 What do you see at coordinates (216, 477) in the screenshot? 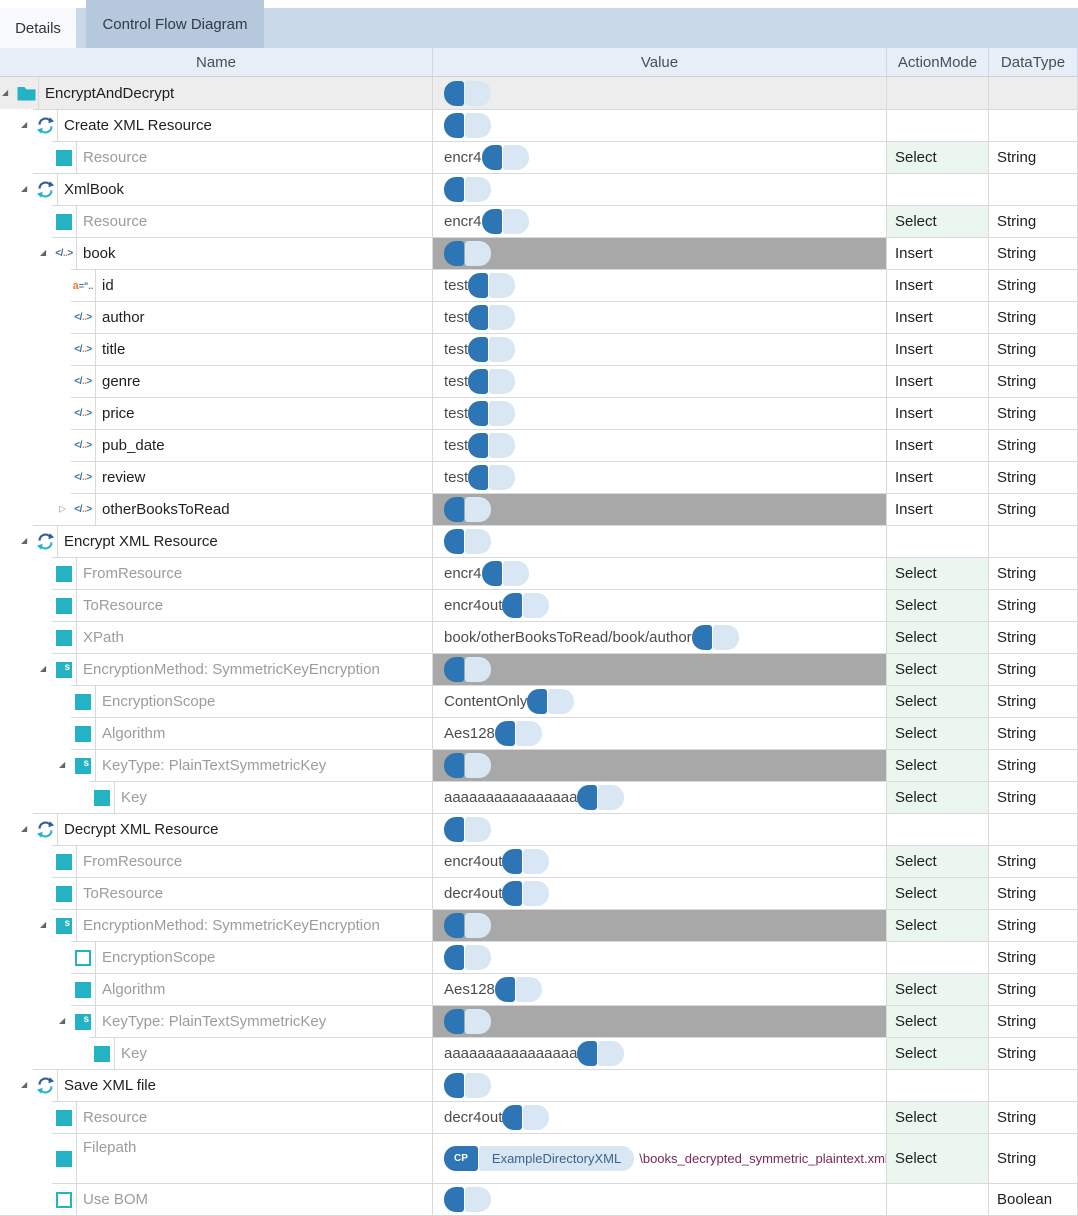
I see `name-cell: </..> review` at bounding box center [216, 477].